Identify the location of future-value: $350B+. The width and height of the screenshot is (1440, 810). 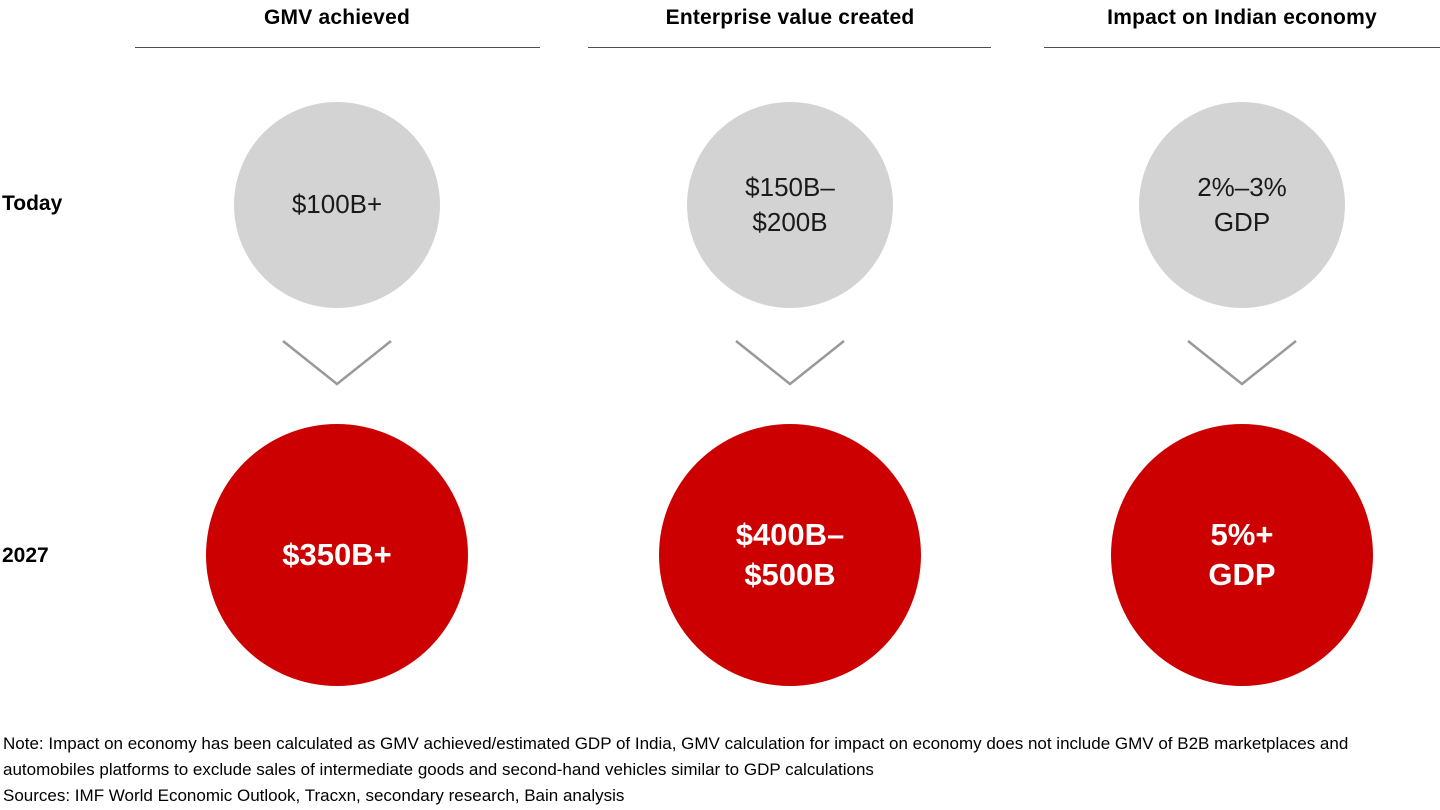
(337, 554).